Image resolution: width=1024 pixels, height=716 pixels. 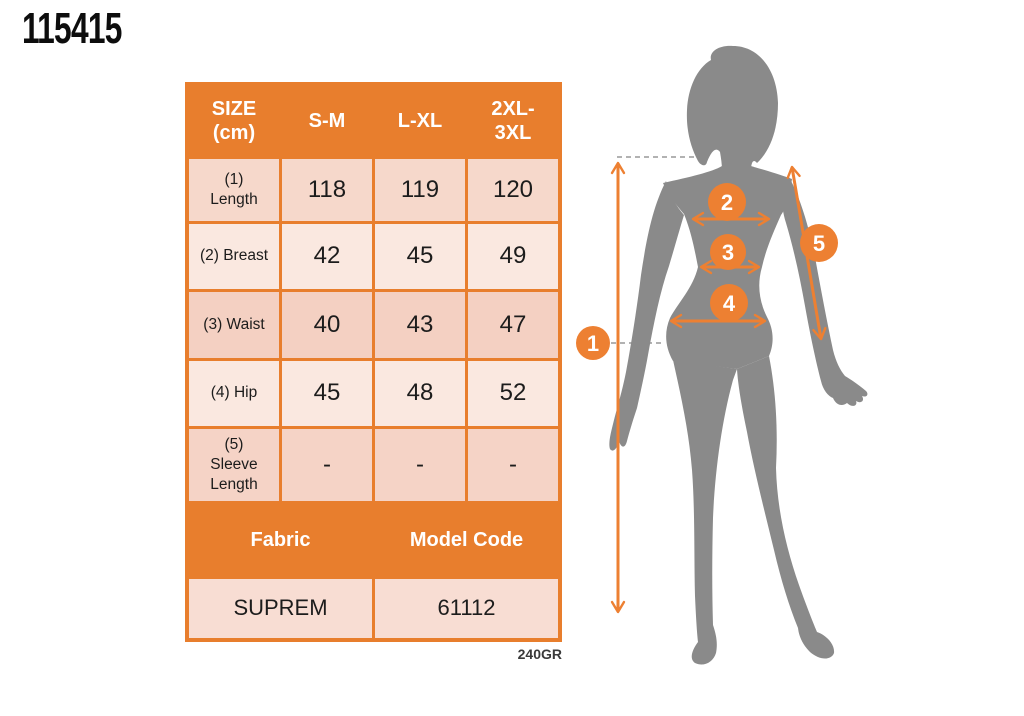 I want to click on silhouette-head, so click(x=732, y=108).